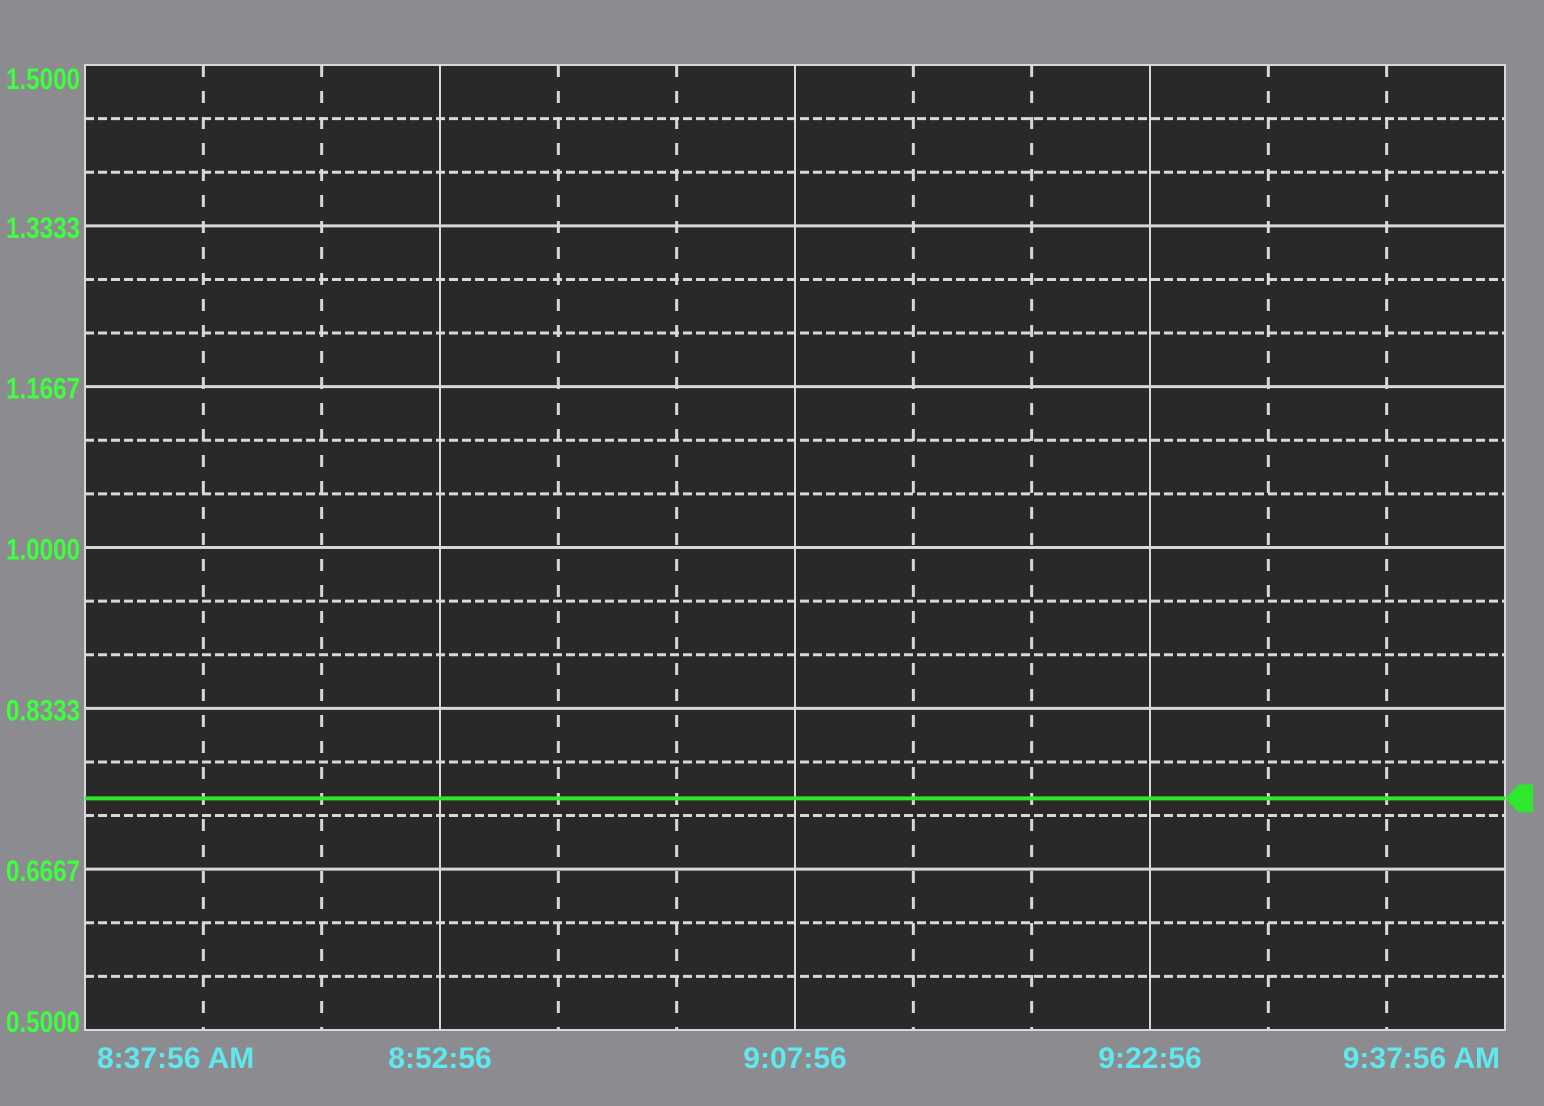 This screenshot has height=1106, width=1544. Describe the element at coordinates (1421, 1058) in the screenshot. I see `x-tick-label: 9:37:56 AM` at that location.